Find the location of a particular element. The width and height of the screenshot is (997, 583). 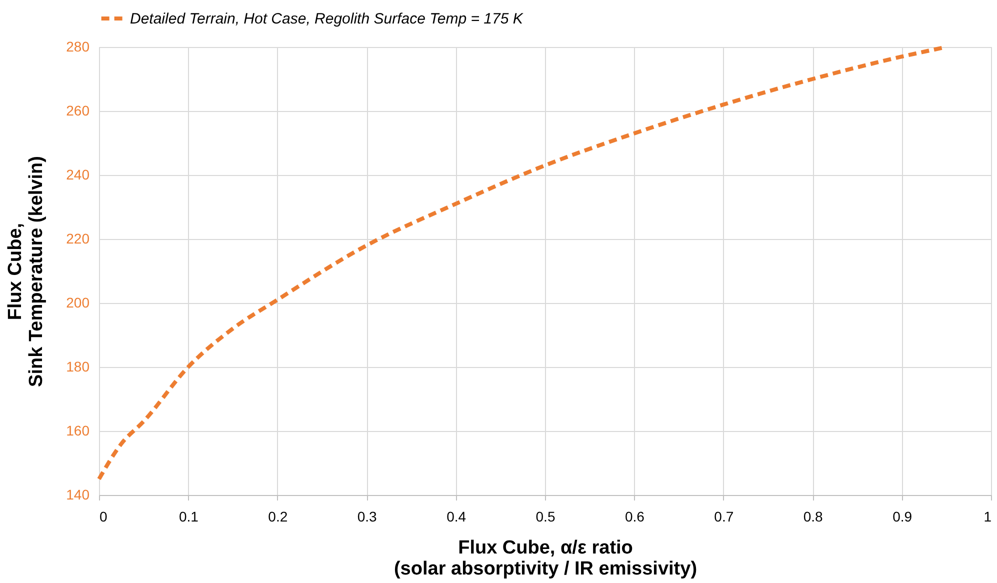

y-tick-label: 260 is located at coordinates (78, 110).